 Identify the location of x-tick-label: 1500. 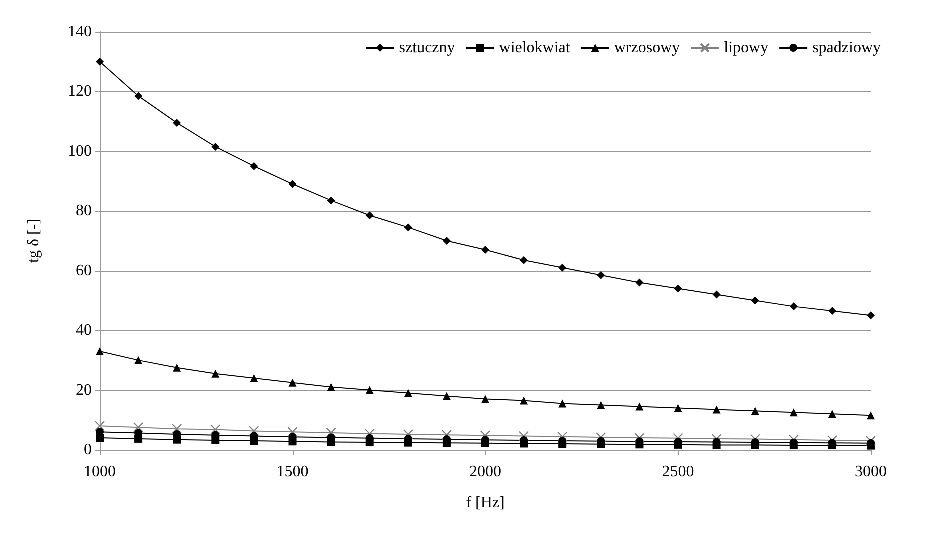
(292, 472).